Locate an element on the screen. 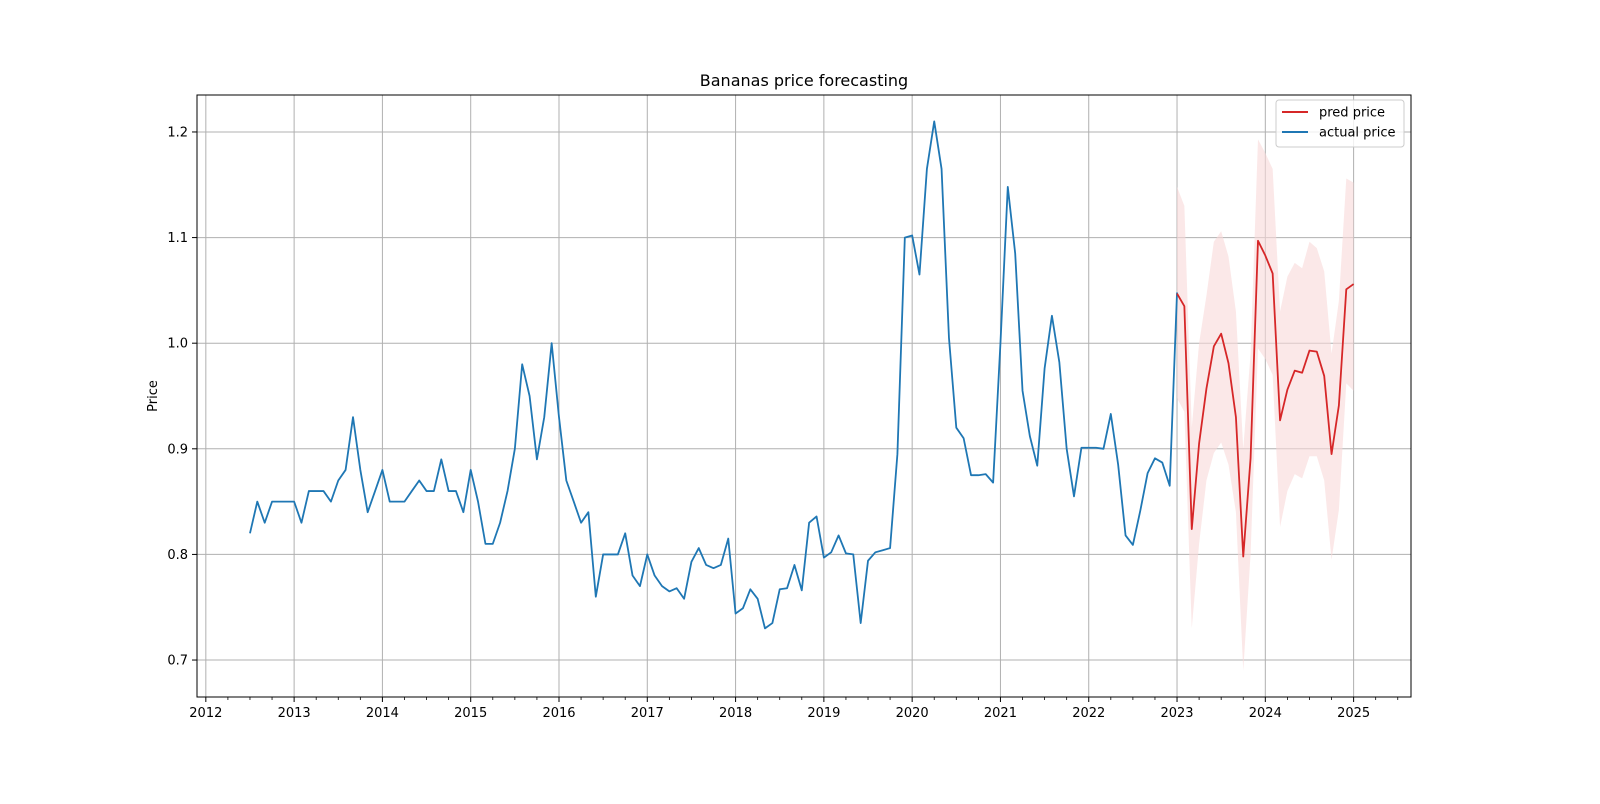 The height and width of the screenshot is (804, 1600). y-tick-label-0.7: 0.7 is located at coordinates (177, 661).